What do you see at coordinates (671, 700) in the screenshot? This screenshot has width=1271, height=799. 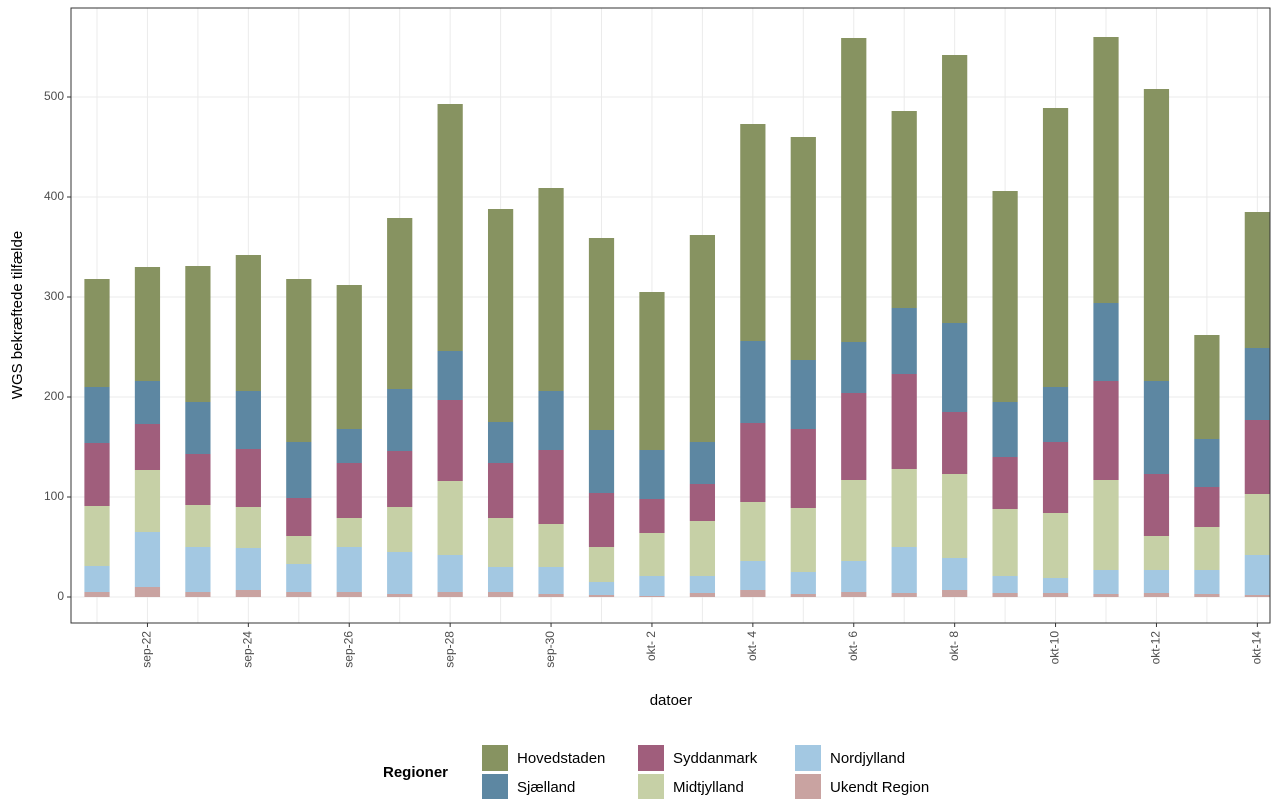 I see `x-axis-title: datoer` at bounding box center [671, 700].